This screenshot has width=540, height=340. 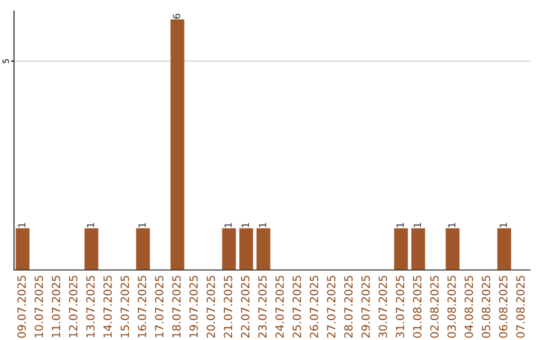 I want to click on x-tick-label: 20.07.2025, so click(x=211, y=307).